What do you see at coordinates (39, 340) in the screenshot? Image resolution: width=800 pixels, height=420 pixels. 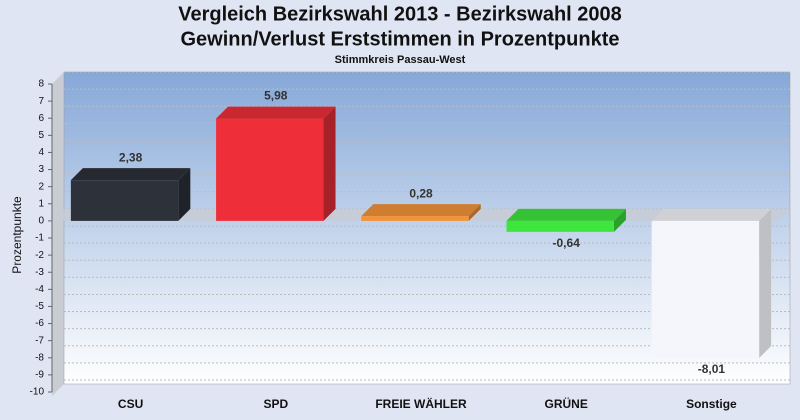 I see `y-tick-label: -7` at bounding box center [39, 340].